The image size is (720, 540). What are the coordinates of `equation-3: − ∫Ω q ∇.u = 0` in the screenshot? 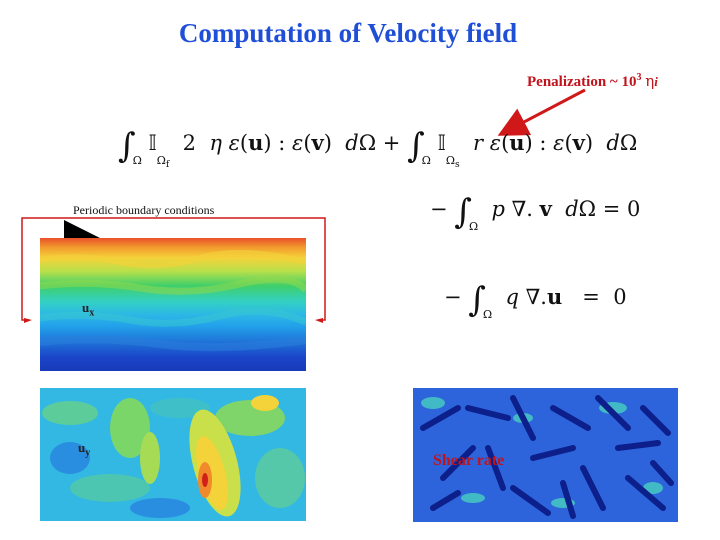 It's located at (535, 300).